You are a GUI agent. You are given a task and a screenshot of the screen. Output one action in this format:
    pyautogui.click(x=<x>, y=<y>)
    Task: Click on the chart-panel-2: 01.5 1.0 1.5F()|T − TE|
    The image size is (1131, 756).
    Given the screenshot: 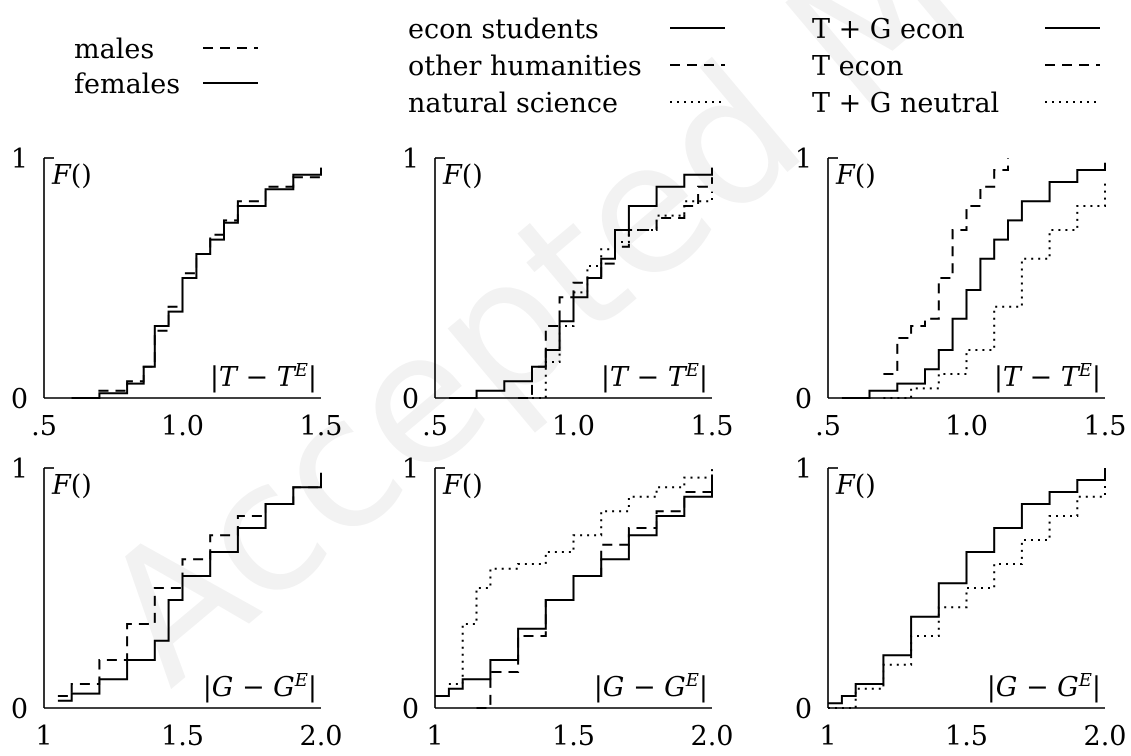 What is the action you would take?
    pyautogui.click(x=568, y=293)
    